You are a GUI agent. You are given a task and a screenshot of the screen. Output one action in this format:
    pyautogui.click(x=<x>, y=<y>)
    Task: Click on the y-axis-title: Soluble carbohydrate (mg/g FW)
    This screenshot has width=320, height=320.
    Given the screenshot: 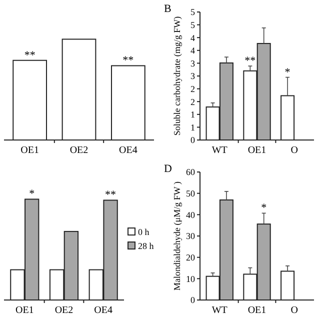 What is the action you would take?
    pyautogui.click(x=177, y=76)
    